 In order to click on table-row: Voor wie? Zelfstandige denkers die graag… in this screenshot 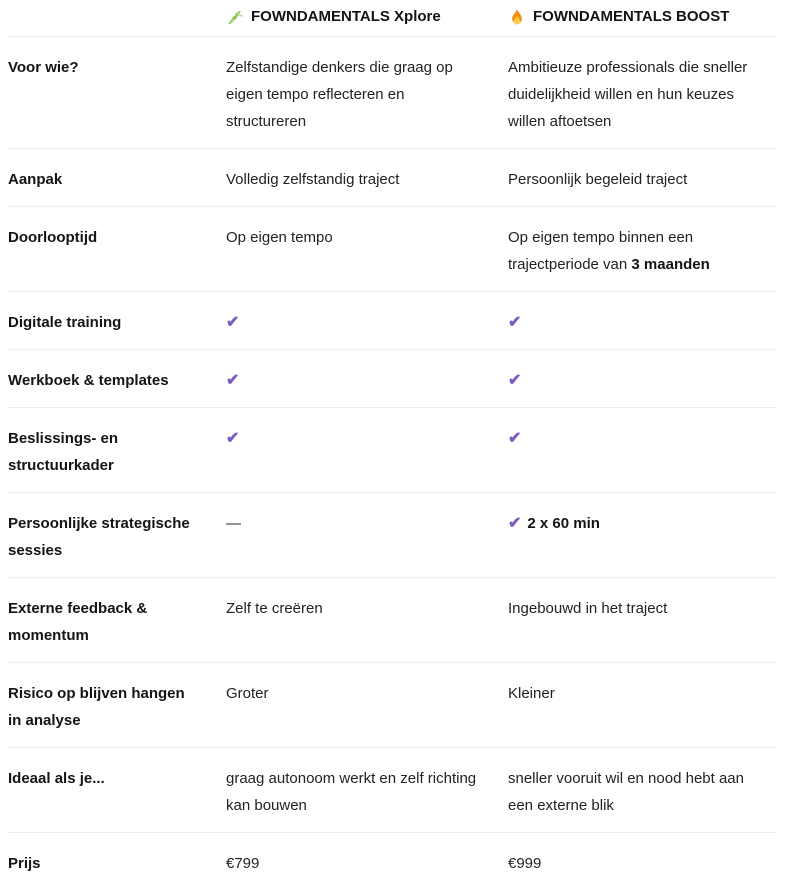, I will do `click(392, 93)`.